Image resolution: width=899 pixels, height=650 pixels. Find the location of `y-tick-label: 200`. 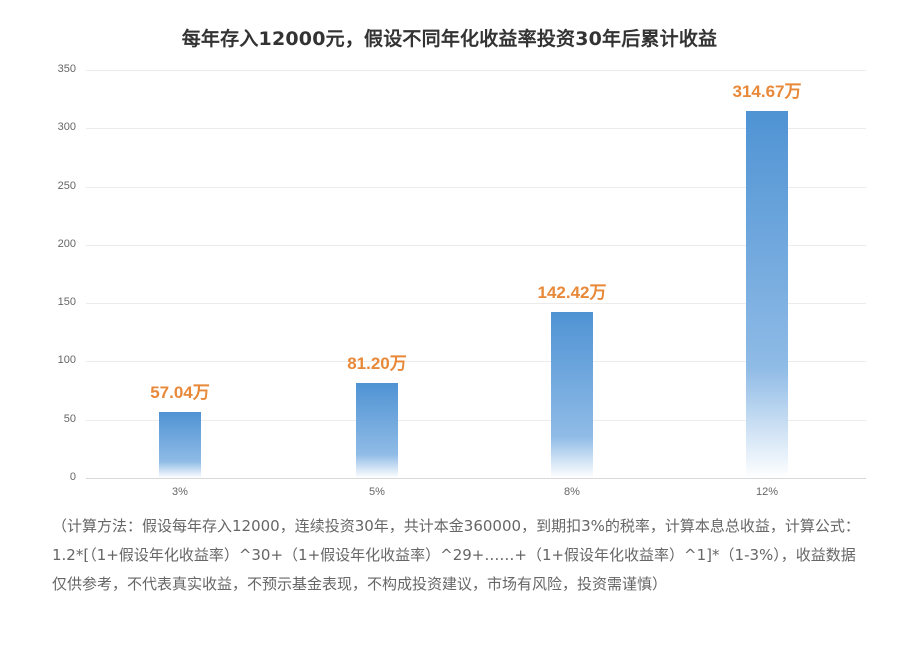

y-tick-label: 200 is located at coordinates (66, 244).